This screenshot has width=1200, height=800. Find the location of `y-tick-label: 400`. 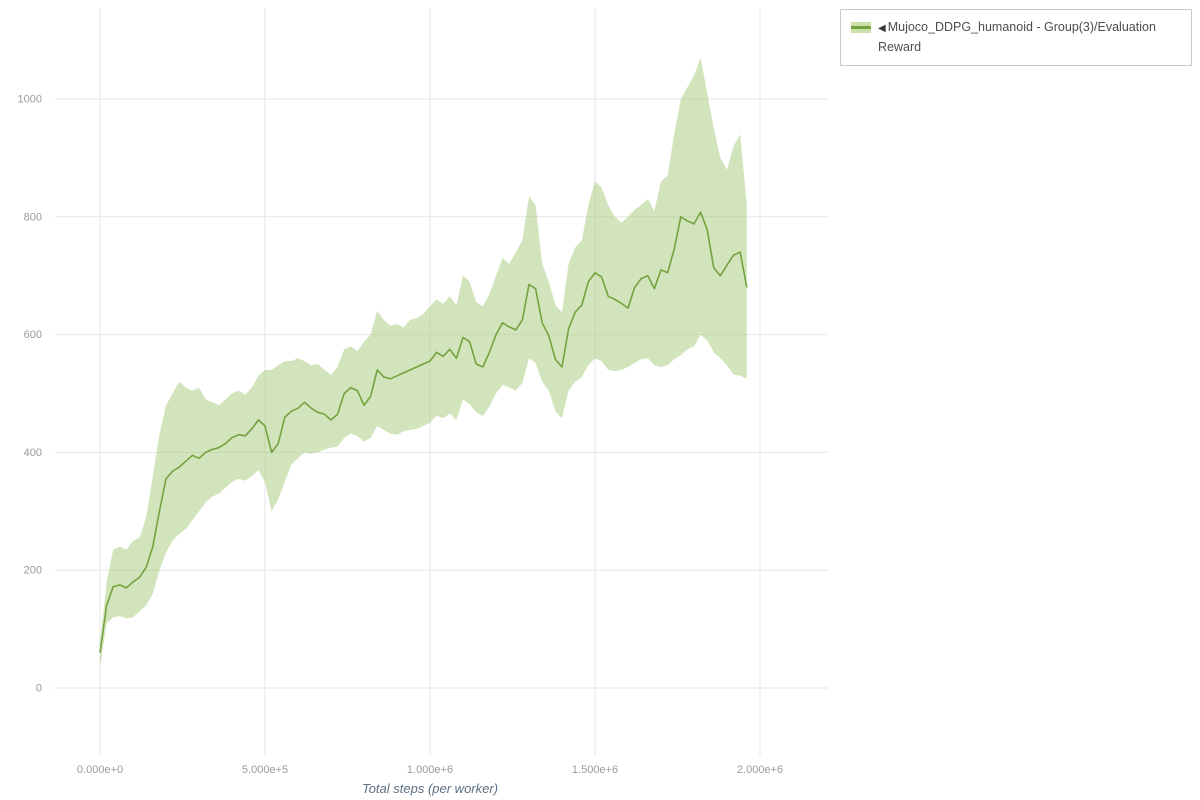

y-tick-label: 400 is located at coordinates (33, 453).